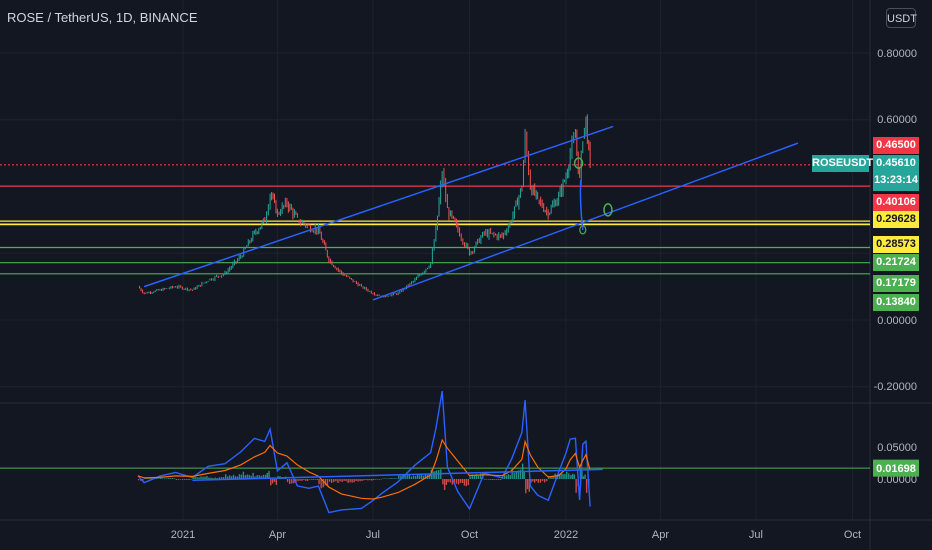  I want to click on currency-button: USDT, so click(901, 18).